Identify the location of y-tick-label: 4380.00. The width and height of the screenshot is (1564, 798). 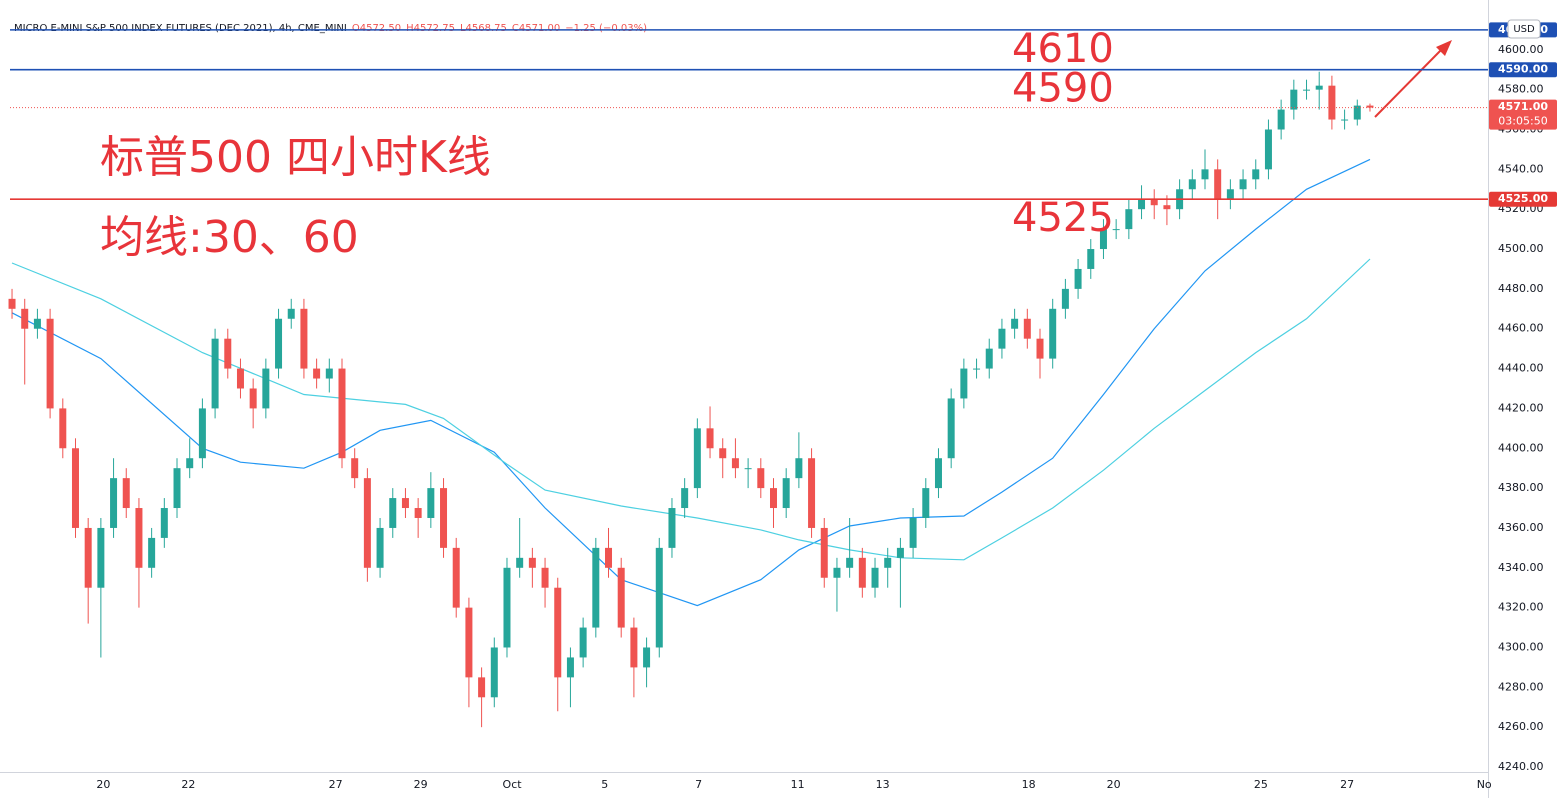
(1521, 487).